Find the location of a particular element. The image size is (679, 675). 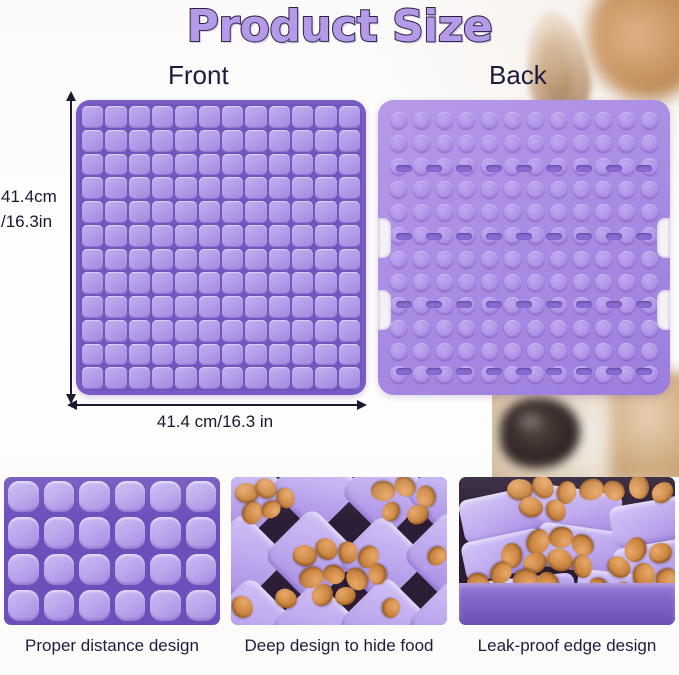

edge-notch-right-lower is located at coordinates (663, 310).